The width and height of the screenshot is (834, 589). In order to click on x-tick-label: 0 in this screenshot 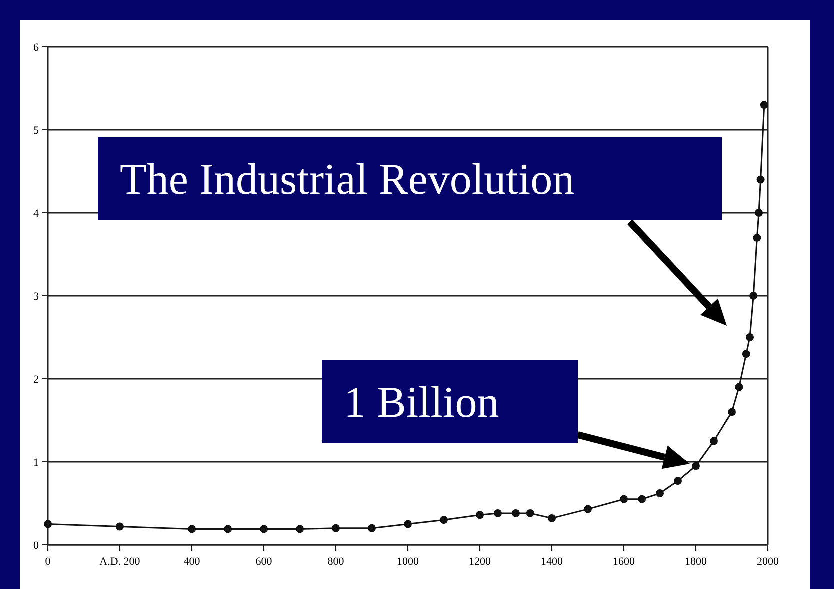, I will do `click(48, 562)`.